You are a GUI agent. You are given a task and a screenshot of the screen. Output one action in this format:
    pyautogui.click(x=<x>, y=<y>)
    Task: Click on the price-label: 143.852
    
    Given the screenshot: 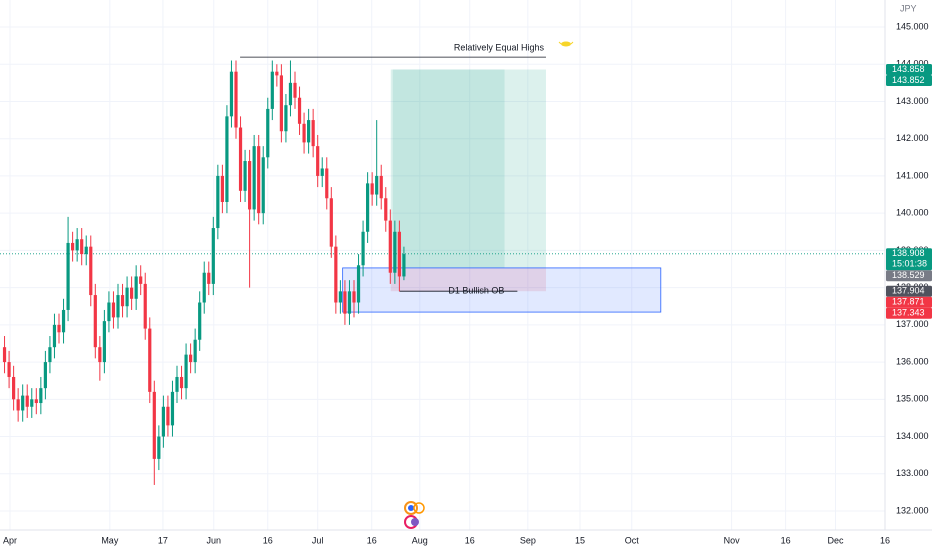 What is the action you would take?
    pyautogui.click(x=908, y=80)
    